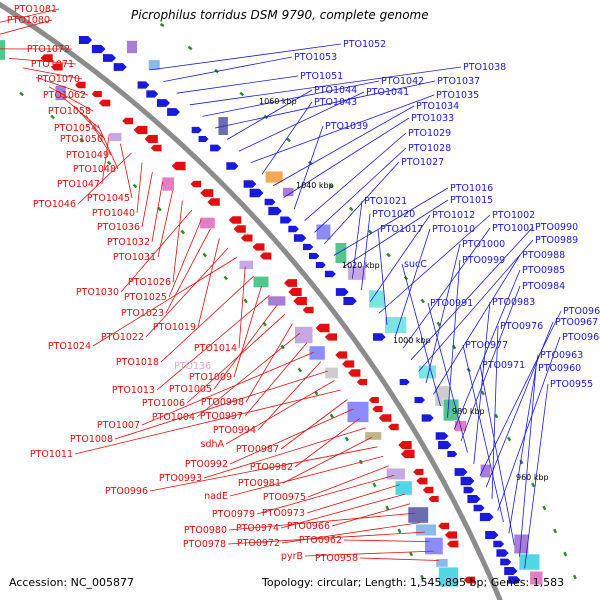 The height and width of the screenshot is (600, 600). I want to click on reverse-gene-label: PTO0994, so click(234, 430).